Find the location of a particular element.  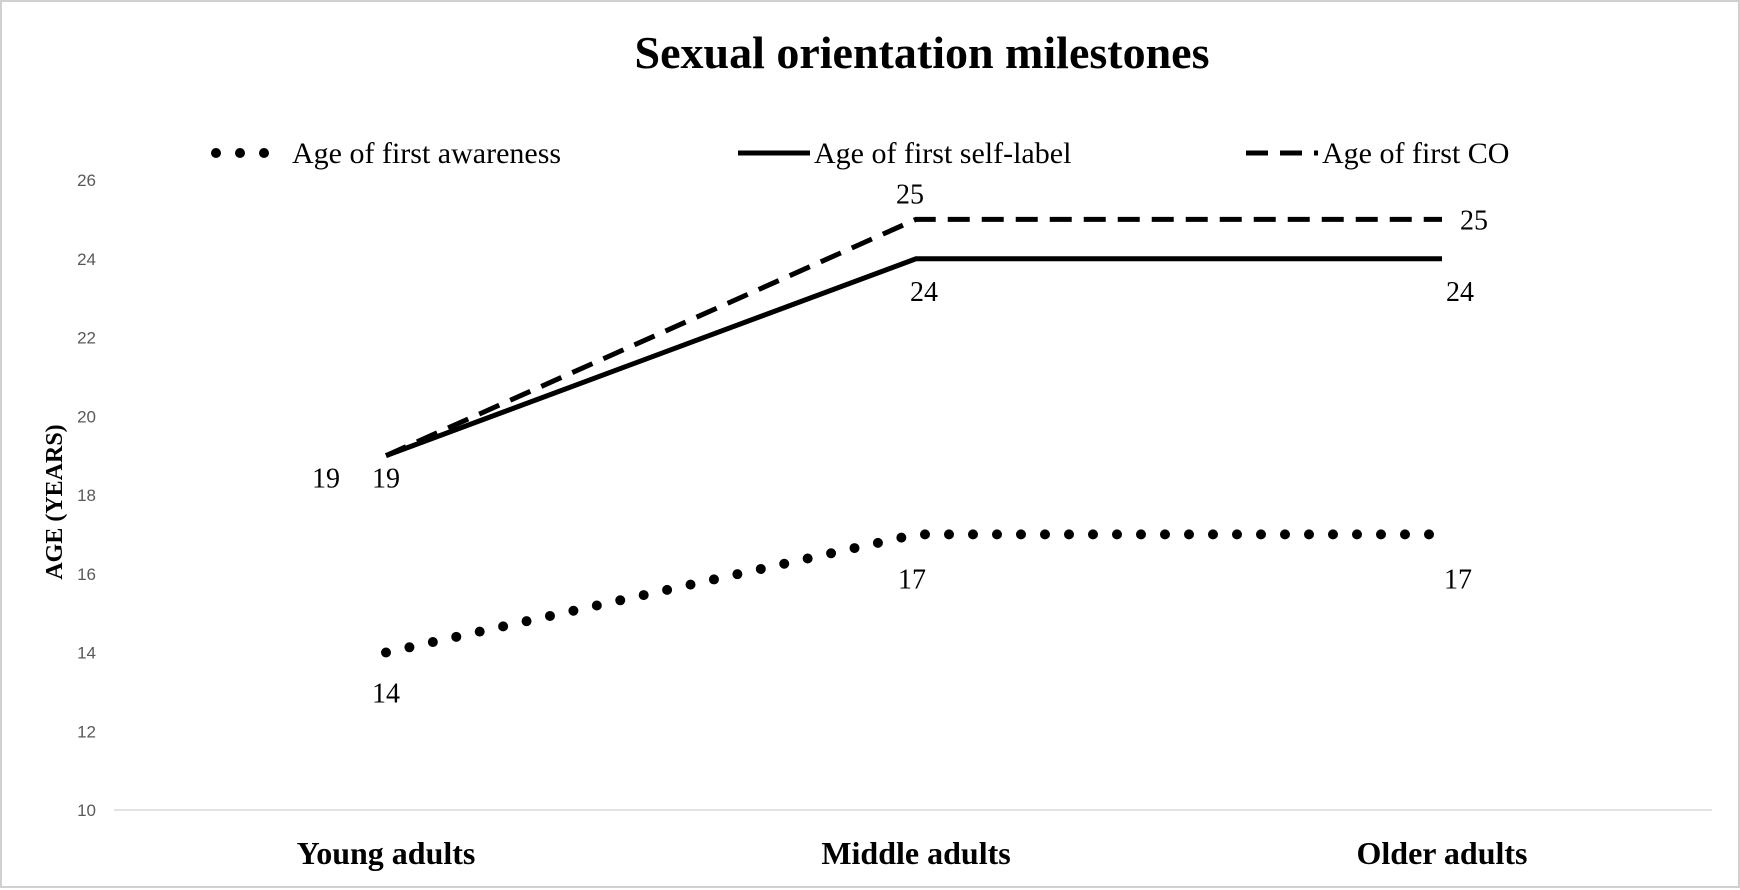

y-tick-labels: 10 12 14 16 18 20 22 24 26 is located at coordinates (86, 495).